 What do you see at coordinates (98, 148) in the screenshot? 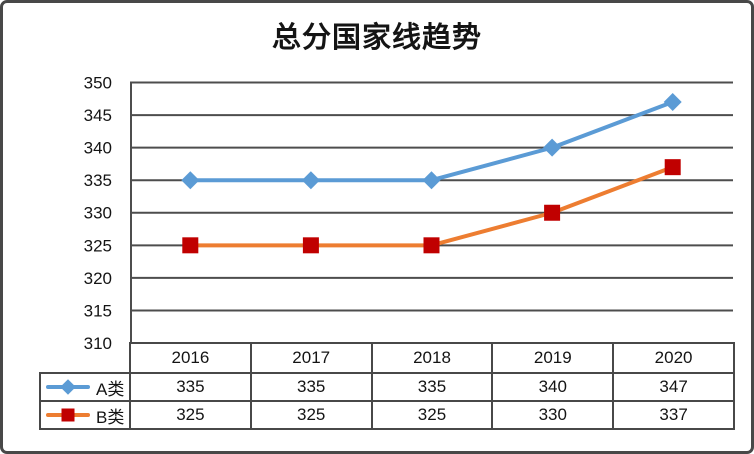
I see `svg-text: 340` at bounding box center [98, 148].